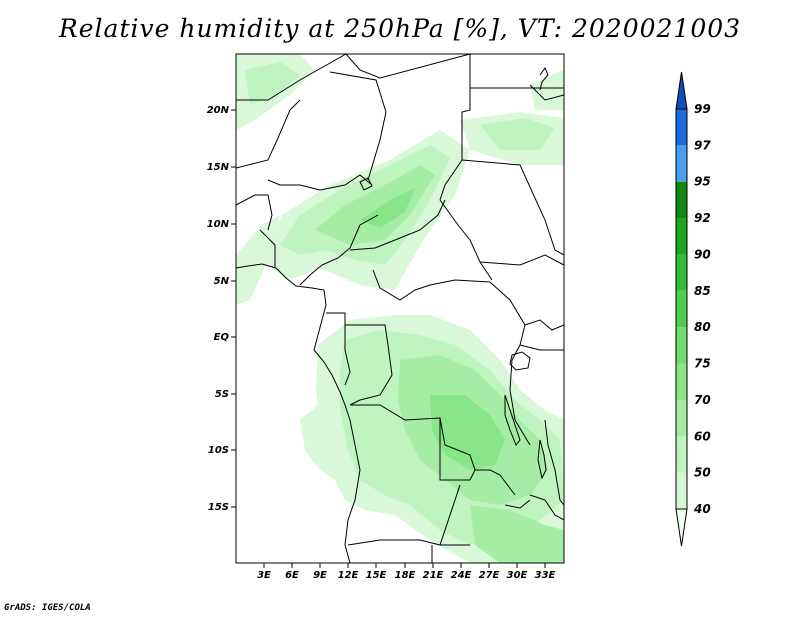  Describe the element at coordinates (47, 608) in the screenshot. I see `grads-credit: GrADS: IGES/COLA` at that location.